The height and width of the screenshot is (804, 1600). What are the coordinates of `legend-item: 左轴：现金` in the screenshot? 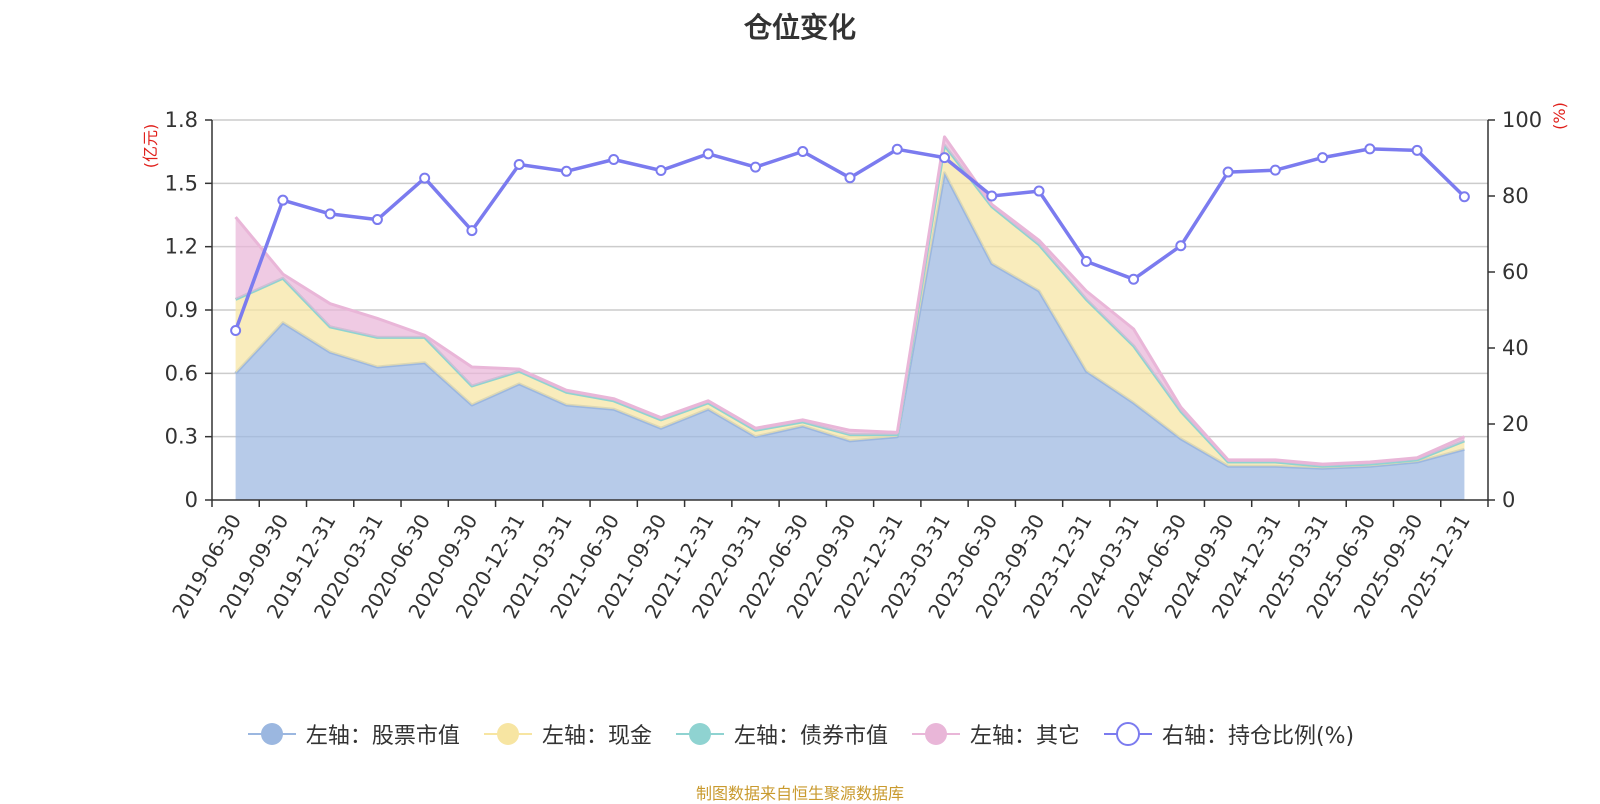 It's located at (567, 734).